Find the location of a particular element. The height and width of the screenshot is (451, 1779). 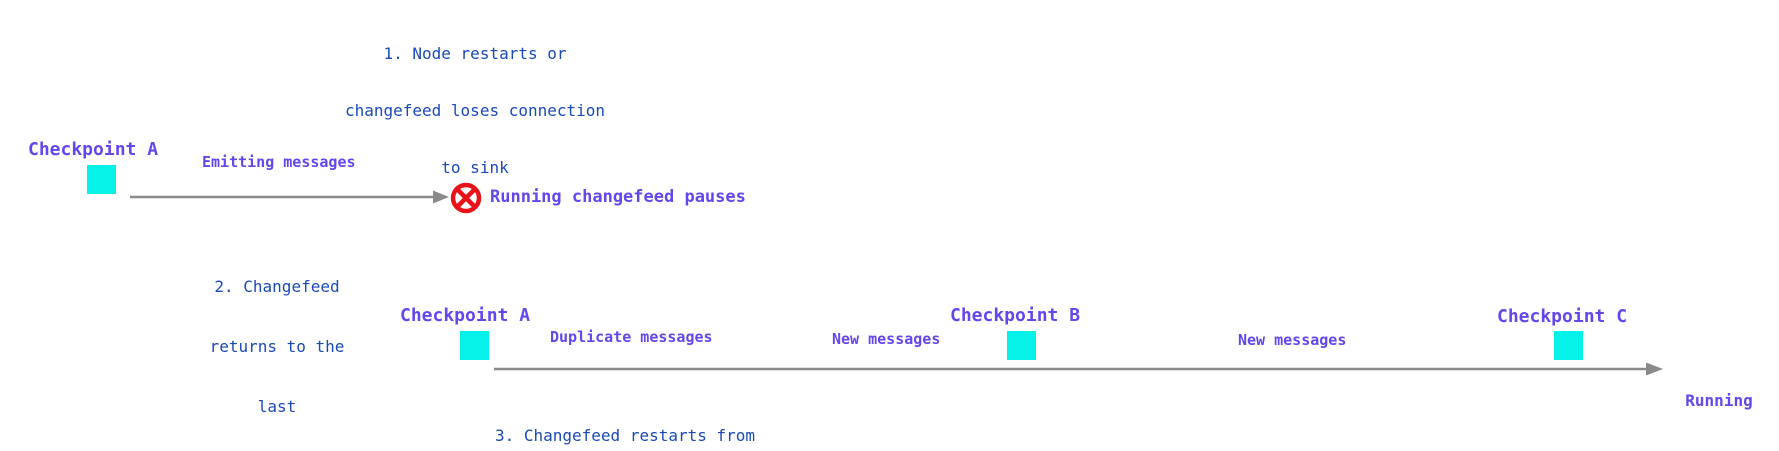

resume-line1: Running is located at coordinates (1719, 400).